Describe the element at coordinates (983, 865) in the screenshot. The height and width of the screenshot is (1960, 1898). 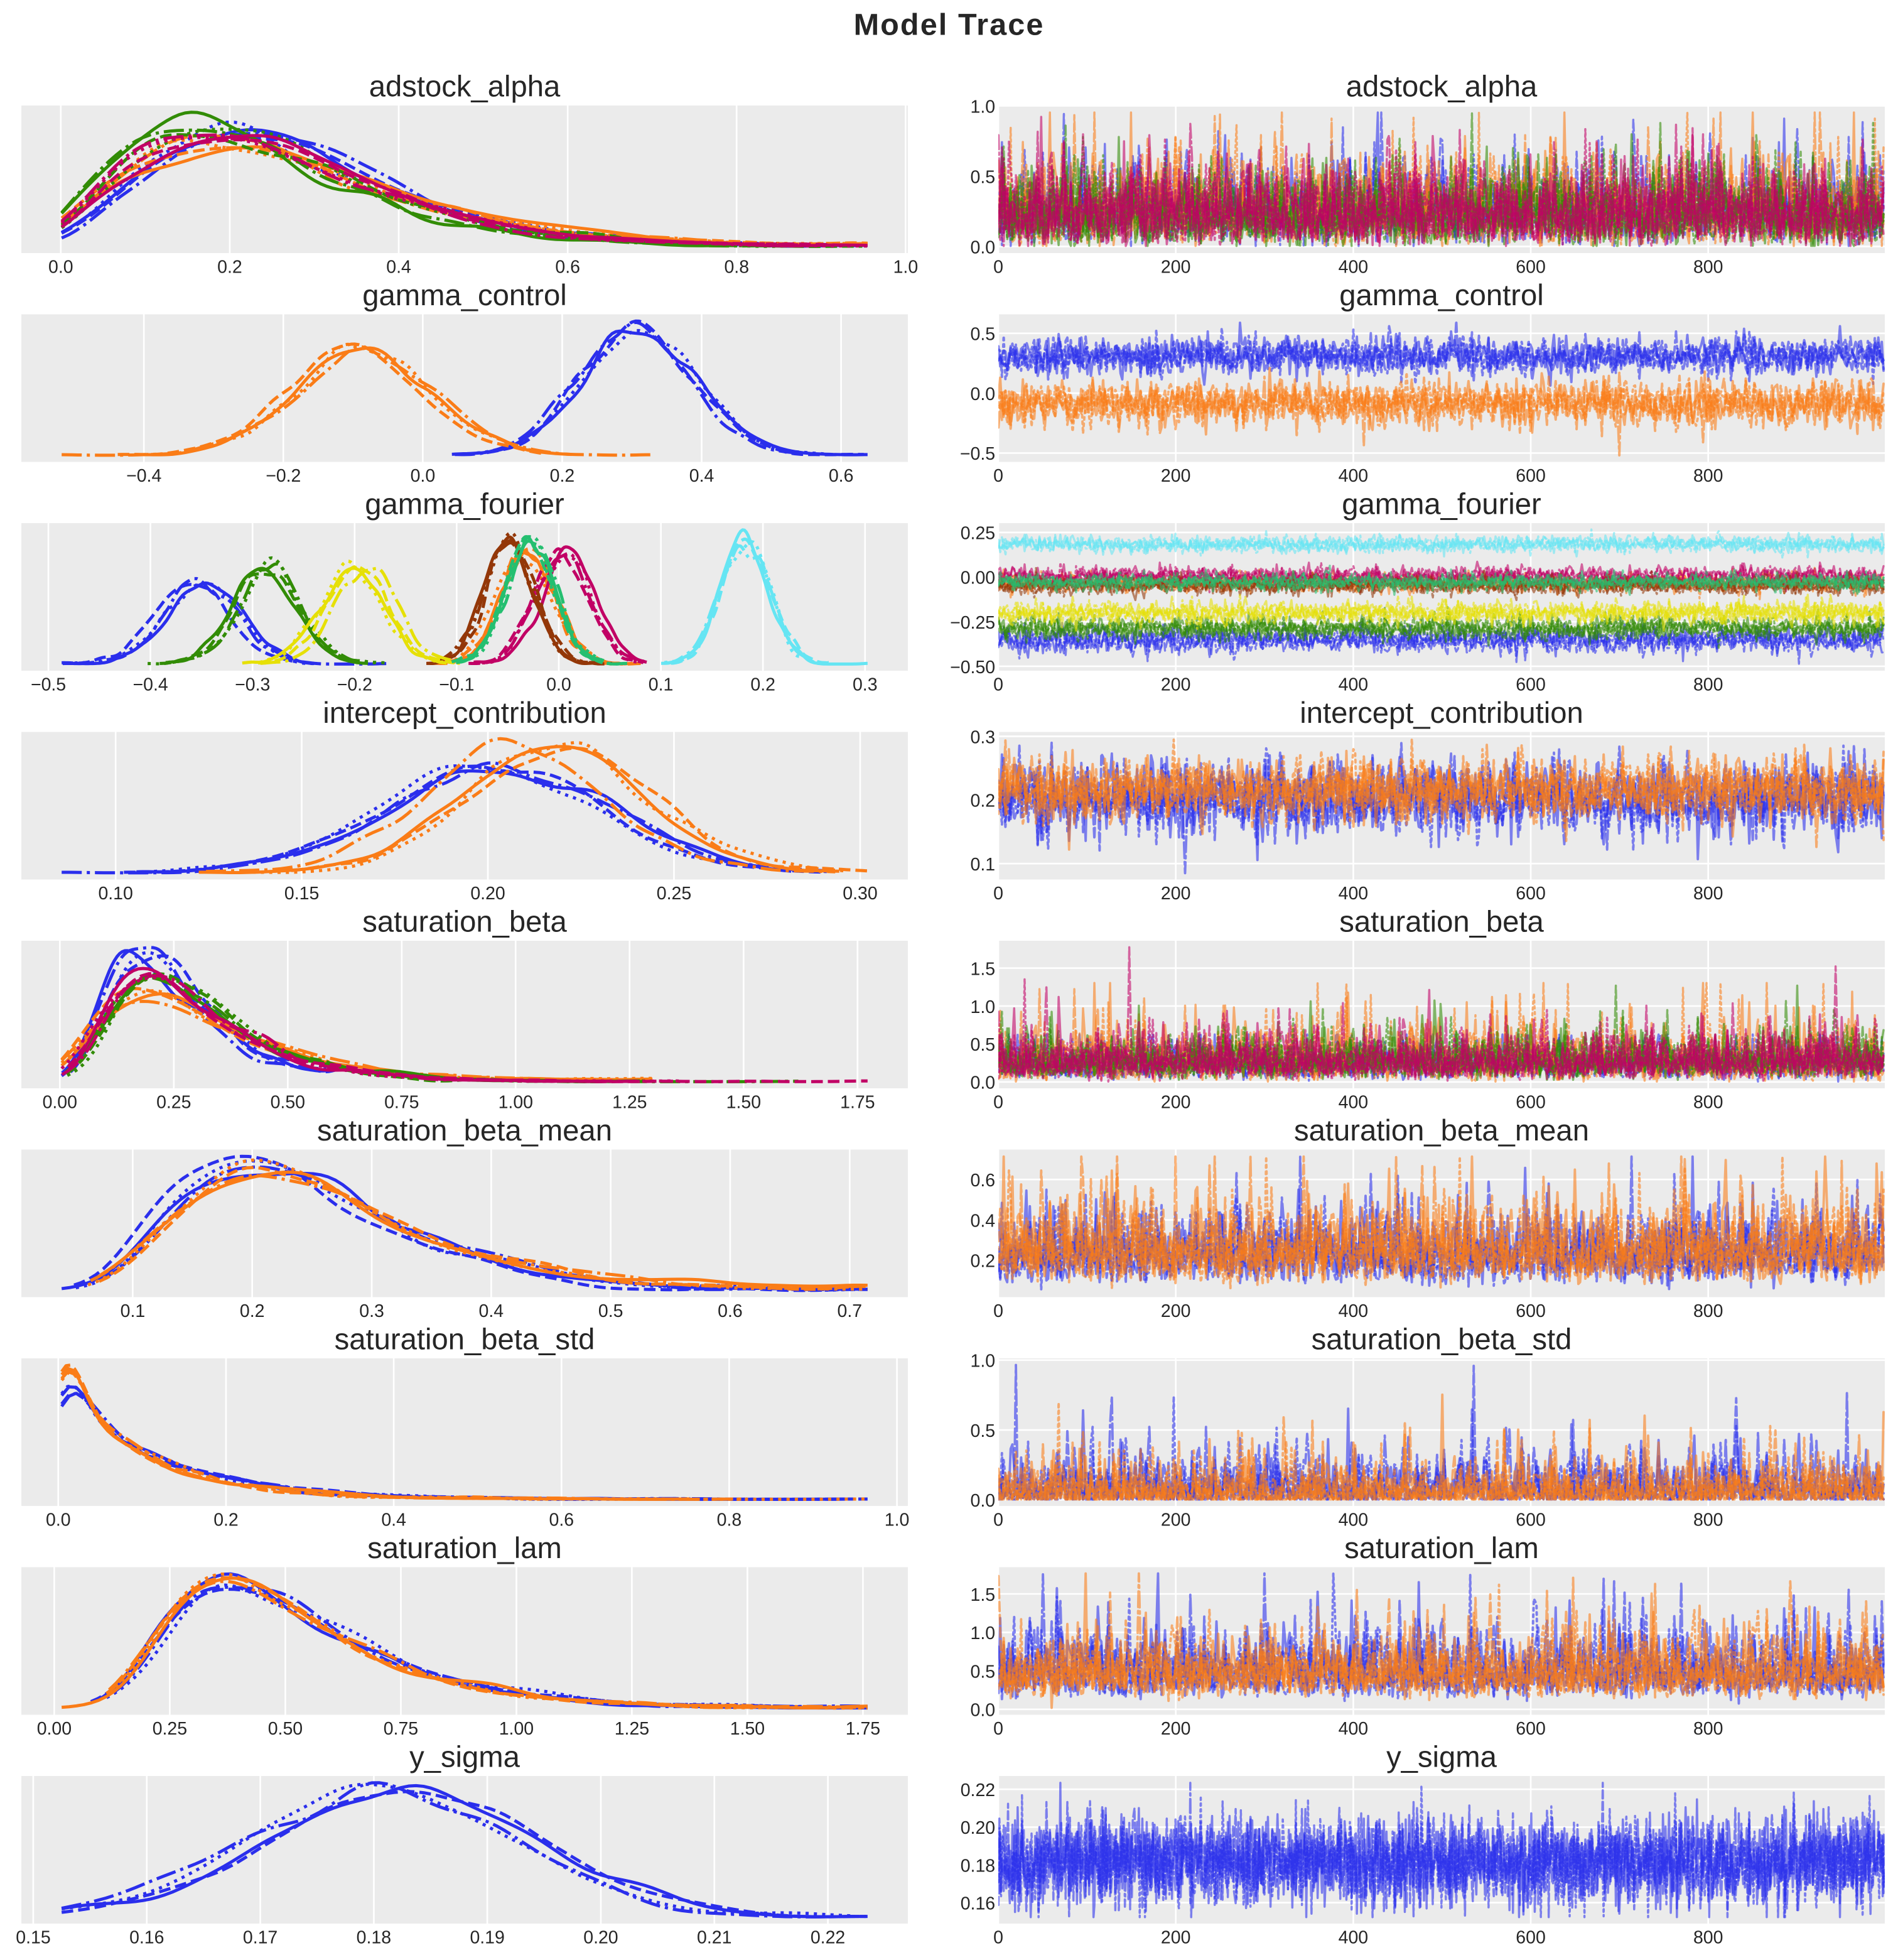
I see `svg-text: 0.1` at that location.